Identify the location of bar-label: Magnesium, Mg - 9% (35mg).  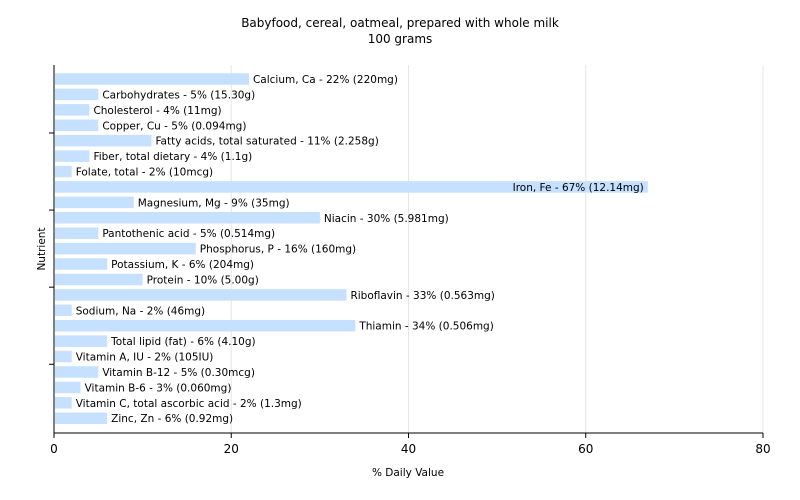
(214, 203).